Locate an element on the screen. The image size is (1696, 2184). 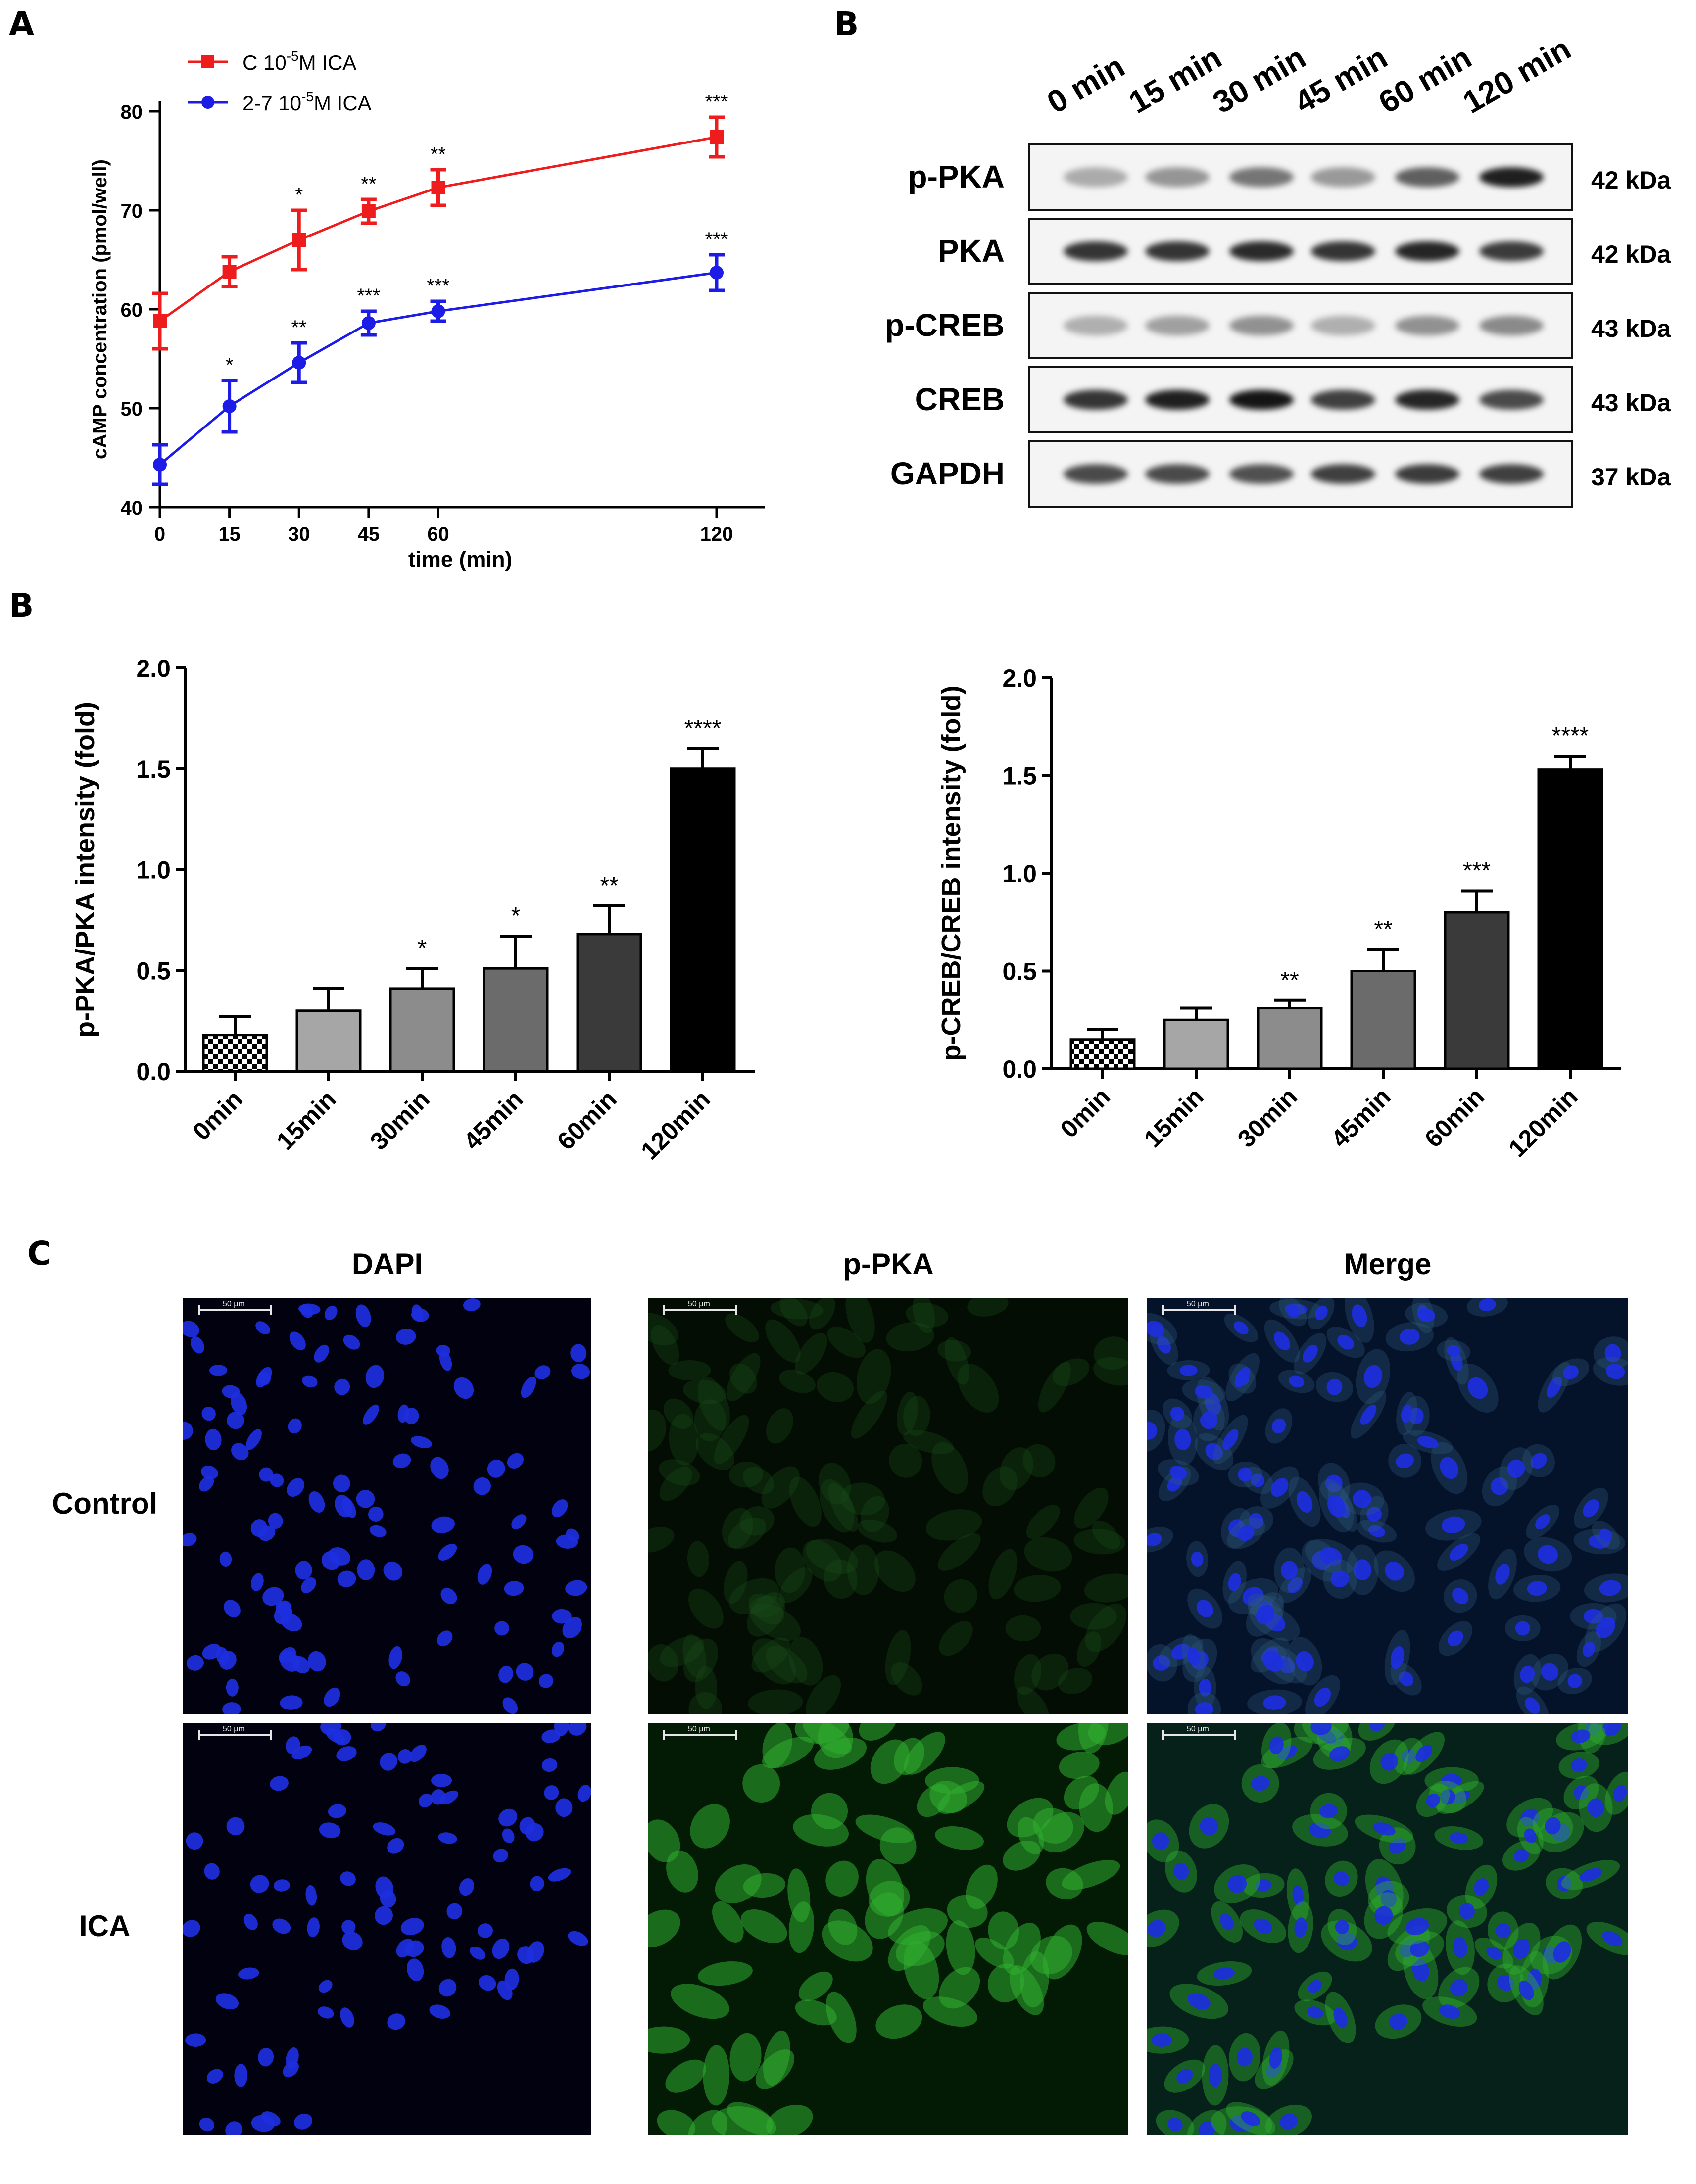
legend-main: 2-7 10 is located at coordinates (271, 103).